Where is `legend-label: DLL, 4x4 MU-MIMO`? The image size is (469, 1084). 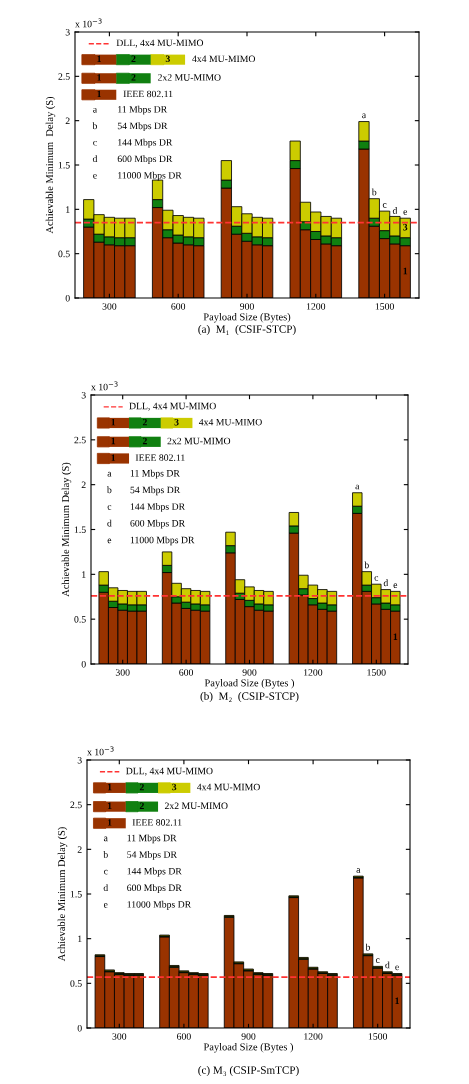 legend-label: DLL, 4x4 MU-MIMO is located at coordinates (172, 406).